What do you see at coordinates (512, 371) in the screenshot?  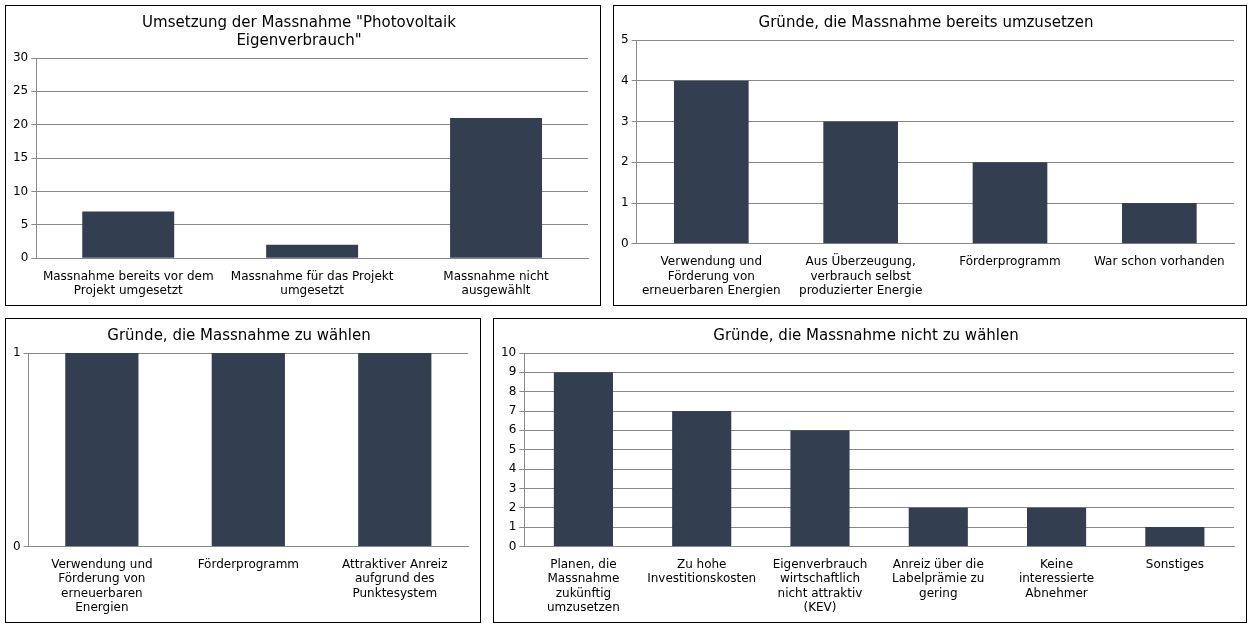 I see `y-tick-label: 9` at bounding box center [512, 371].